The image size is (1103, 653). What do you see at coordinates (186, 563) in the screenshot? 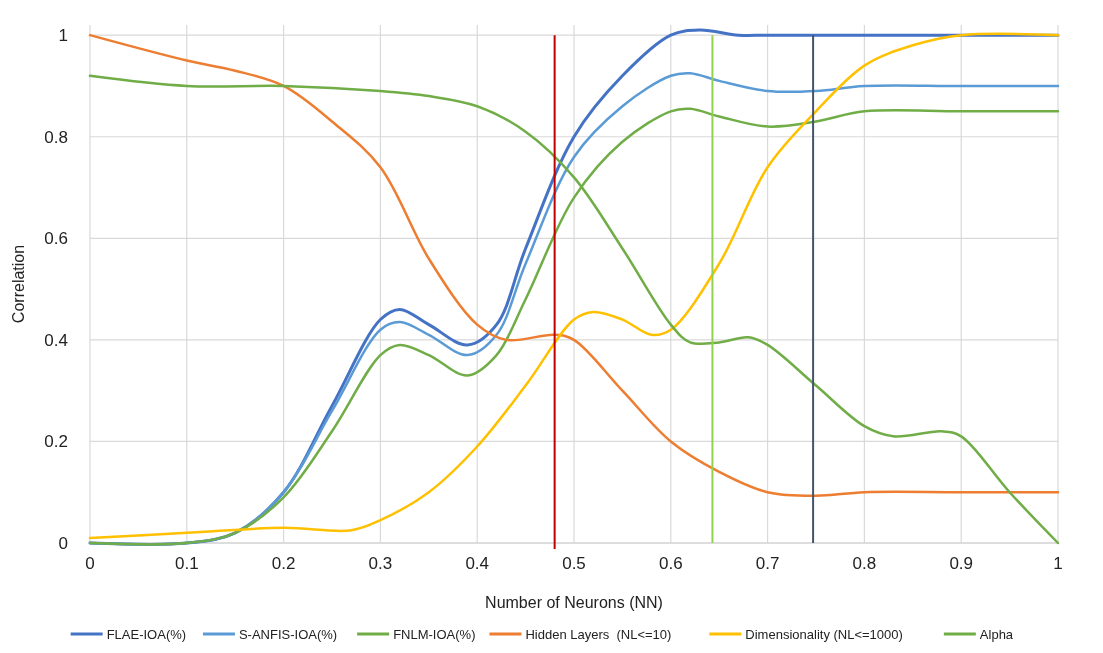
I see `x-tick-label: 0.1` at bounding box center [186, 563].